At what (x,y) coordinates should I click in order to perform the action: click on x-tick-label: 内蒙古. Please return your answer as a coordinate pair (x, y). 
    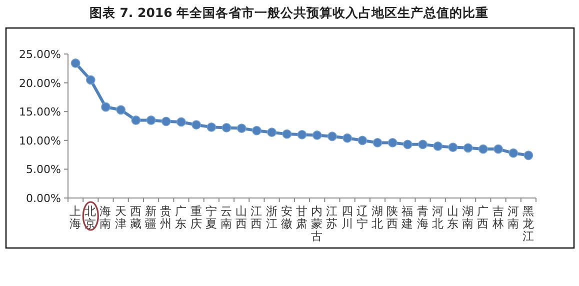
    Looking at the image, I should click on (317, 223).